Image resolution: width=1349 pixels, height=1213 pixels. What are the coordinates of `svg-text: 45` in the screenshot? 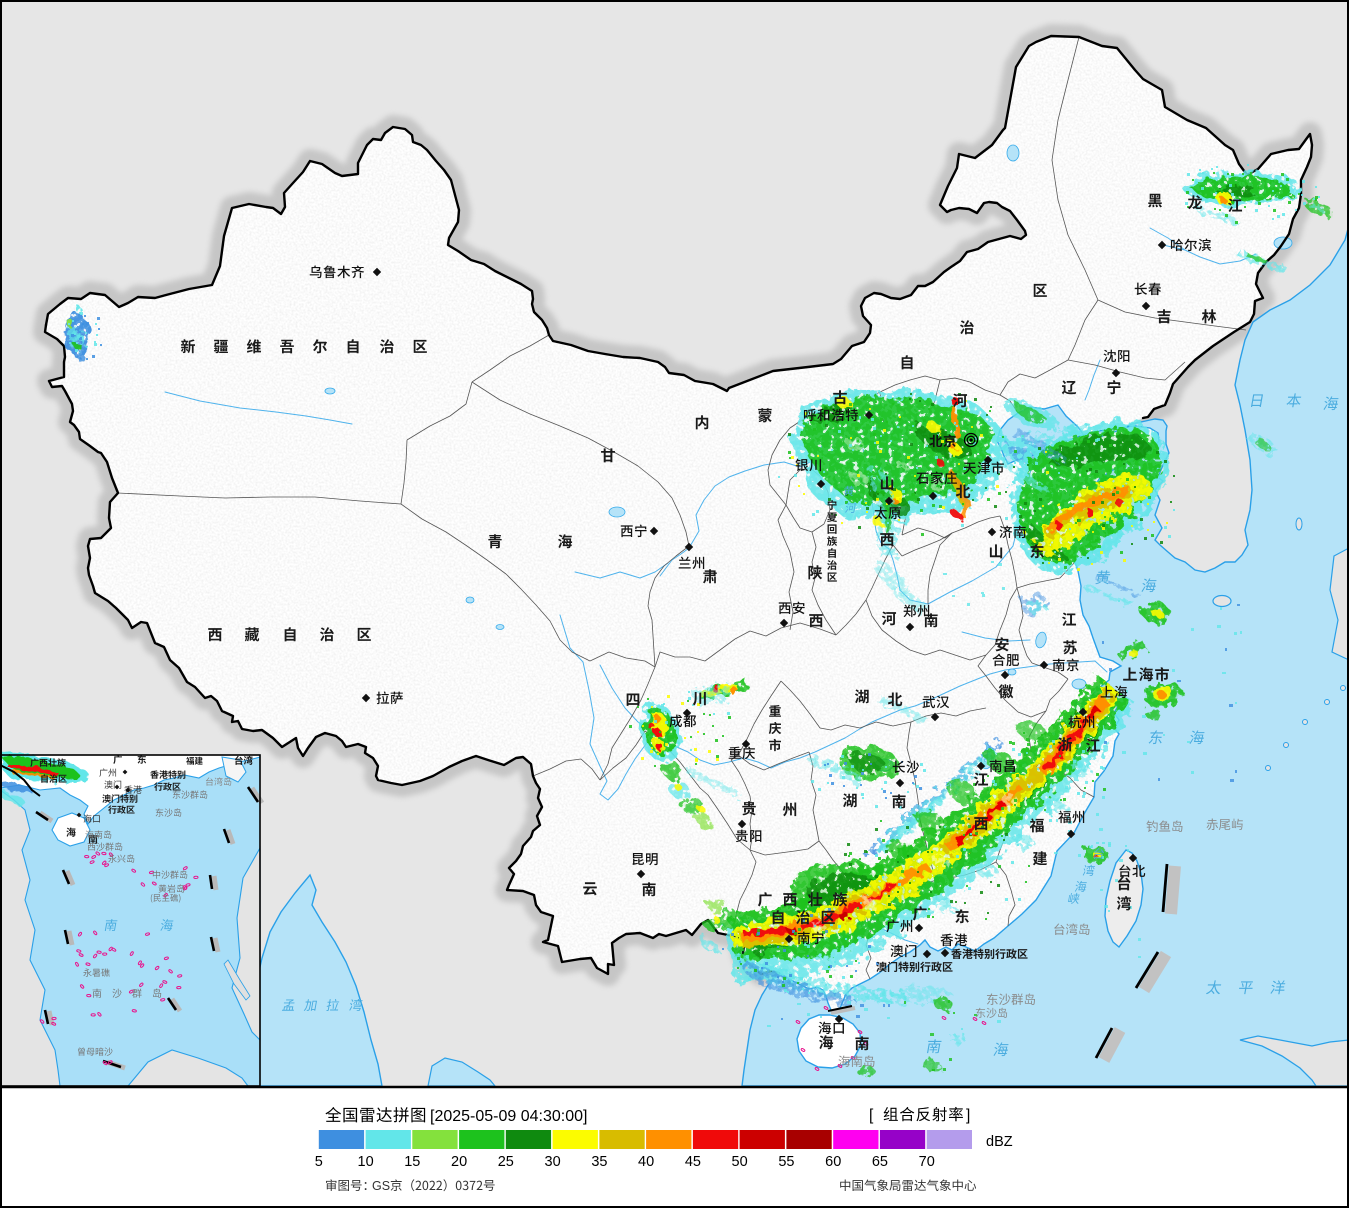 It's located at (693, 1162).